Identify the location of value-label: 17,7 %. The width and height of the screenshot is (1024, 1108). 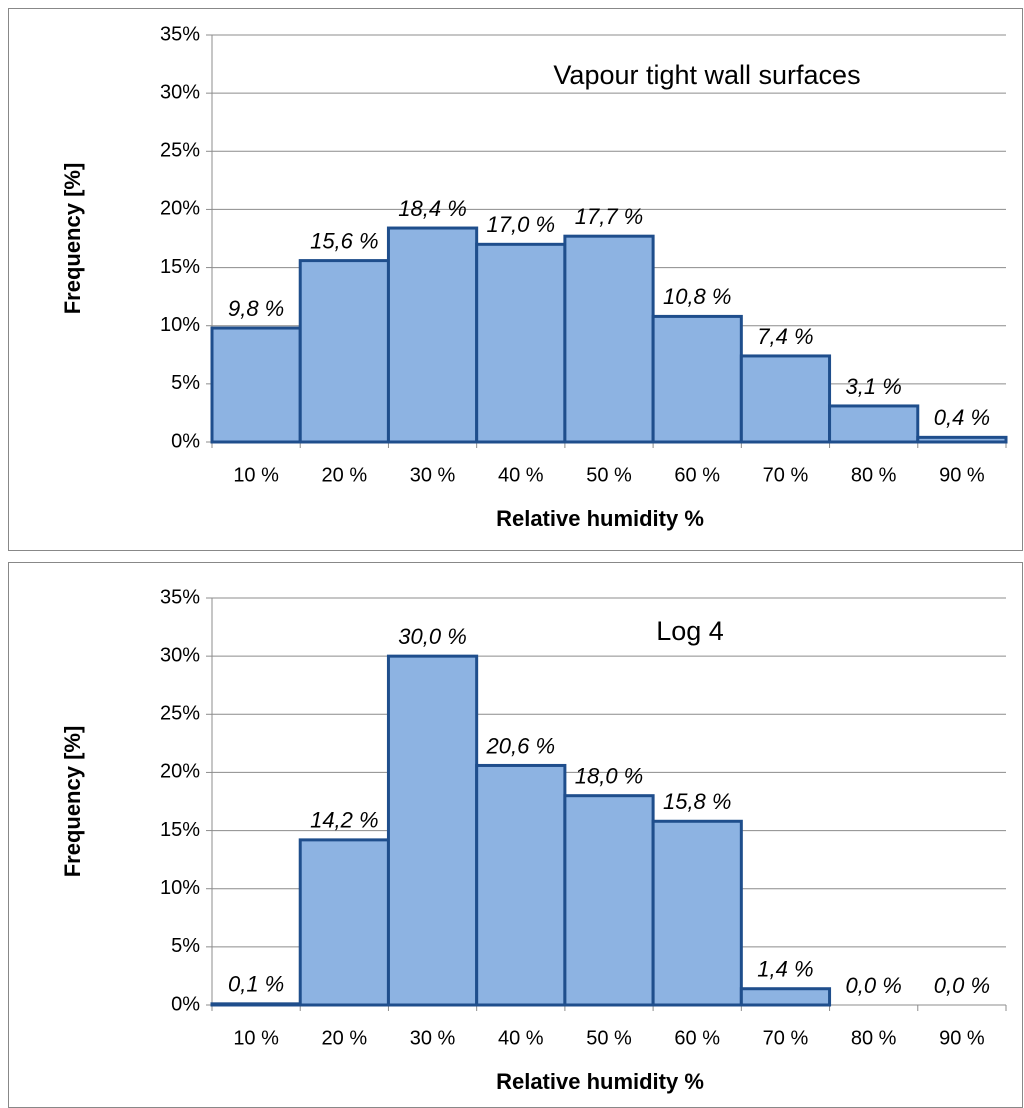
(609, 216).